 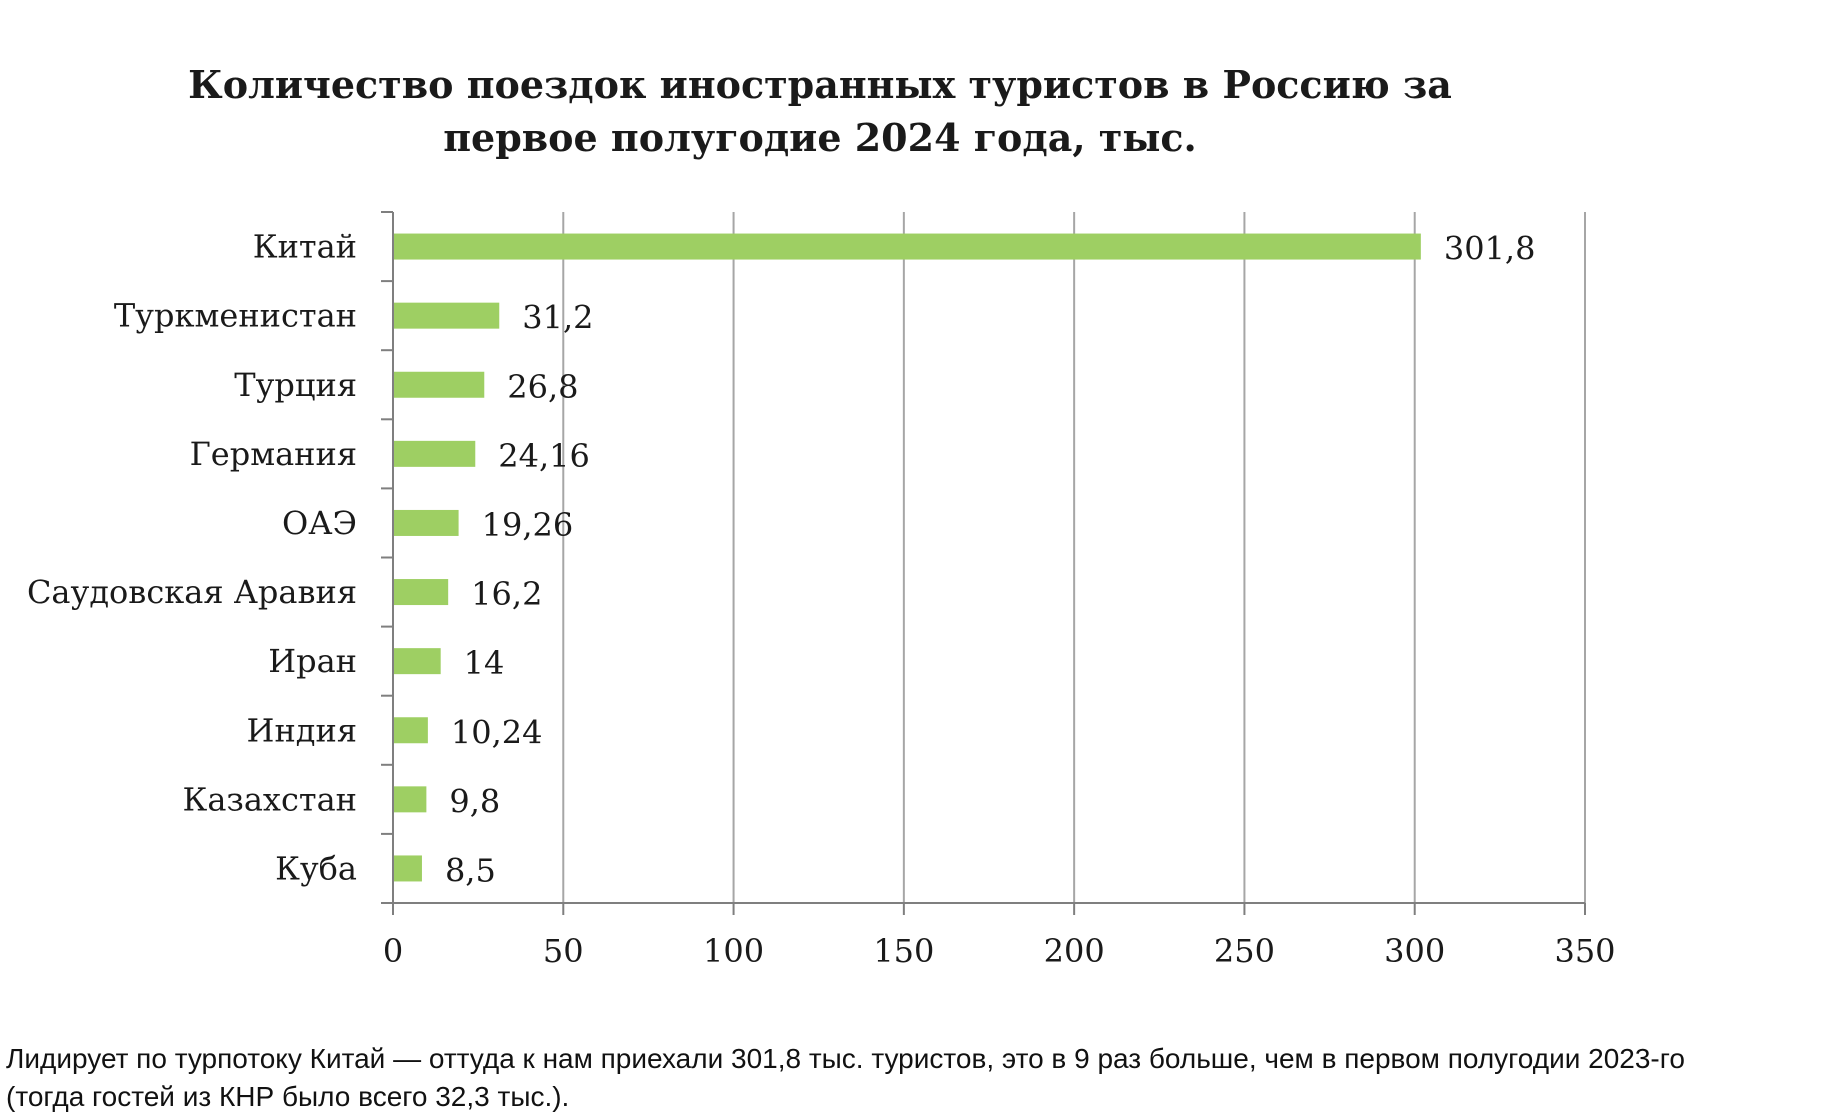 I want to click on data-label-5: 16,2, so click(x=506, y=594).